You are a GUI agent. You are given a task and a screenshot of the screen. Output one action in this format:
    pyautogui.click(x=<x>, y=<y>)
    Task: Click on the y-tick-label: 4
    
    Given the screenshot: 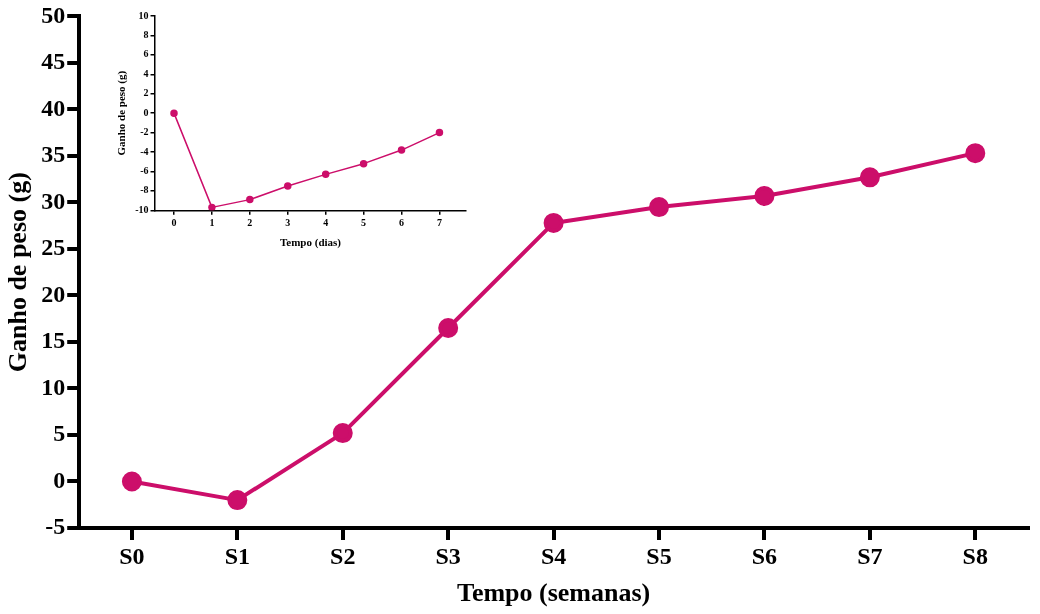 What is the action you would take?
    pyautogui.click(x=146, y=73)
    